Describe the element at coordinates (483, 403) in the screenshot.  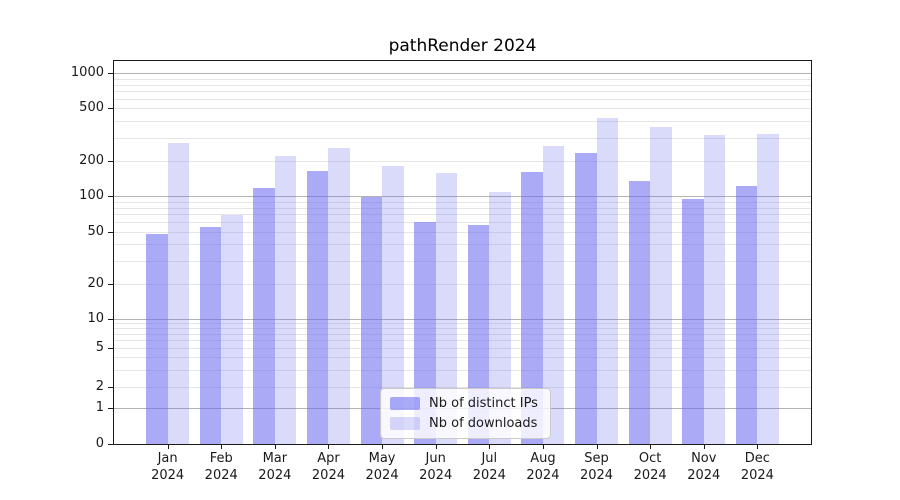
I see `legend-label: Nb of distinct IPs` at that location.